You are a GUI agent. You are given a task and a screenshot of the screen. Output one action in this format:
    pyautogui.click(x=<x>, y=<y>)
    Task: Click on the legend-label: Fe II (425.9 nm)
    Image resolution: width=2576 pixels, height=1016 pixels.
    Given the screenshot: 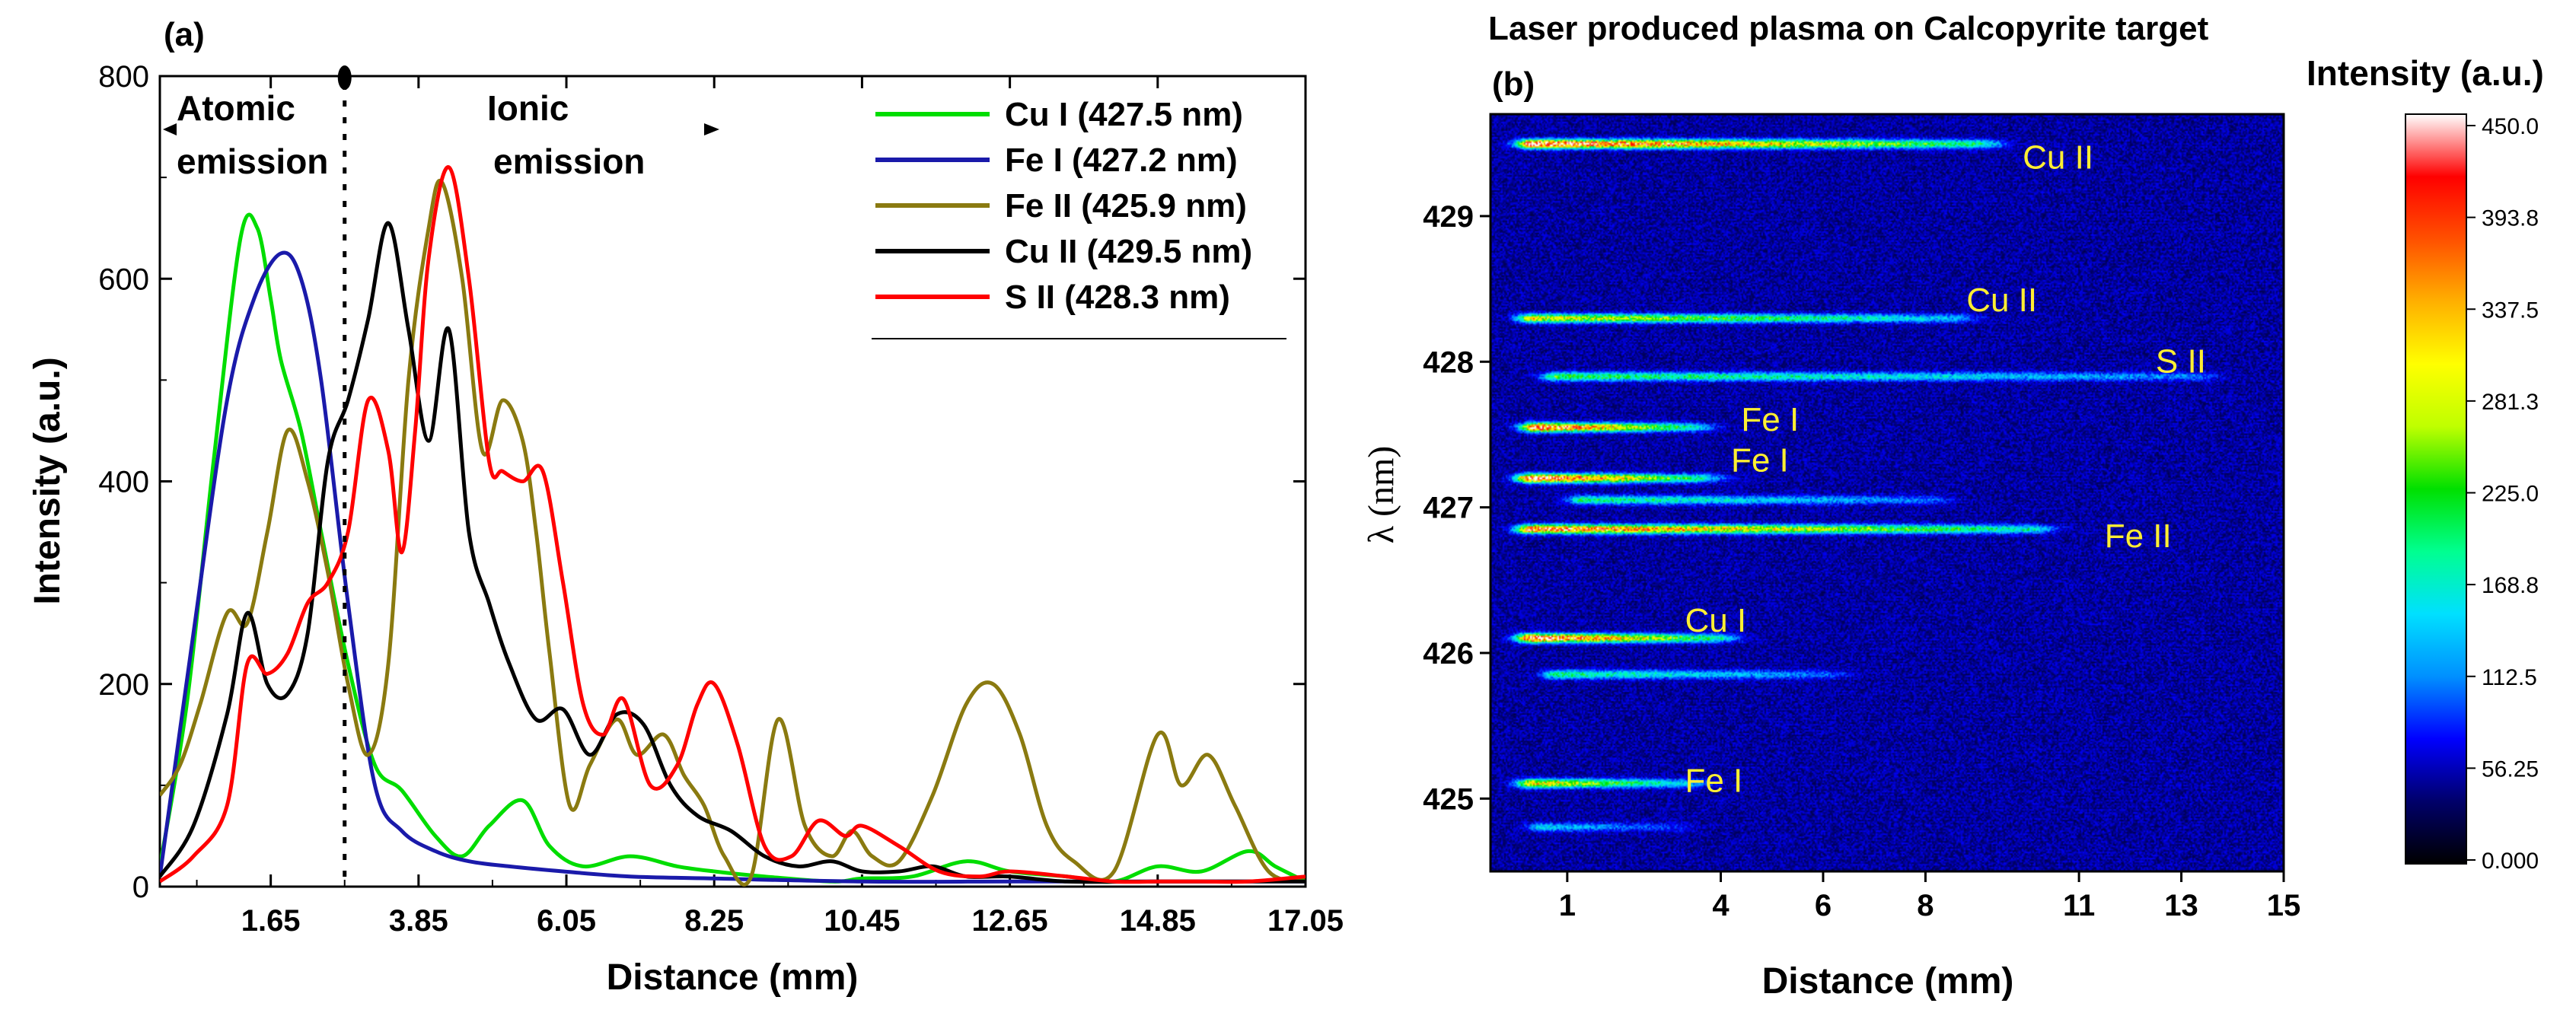 What is the action you would take?
    pyautogui.click(x=1126, y=206)
    